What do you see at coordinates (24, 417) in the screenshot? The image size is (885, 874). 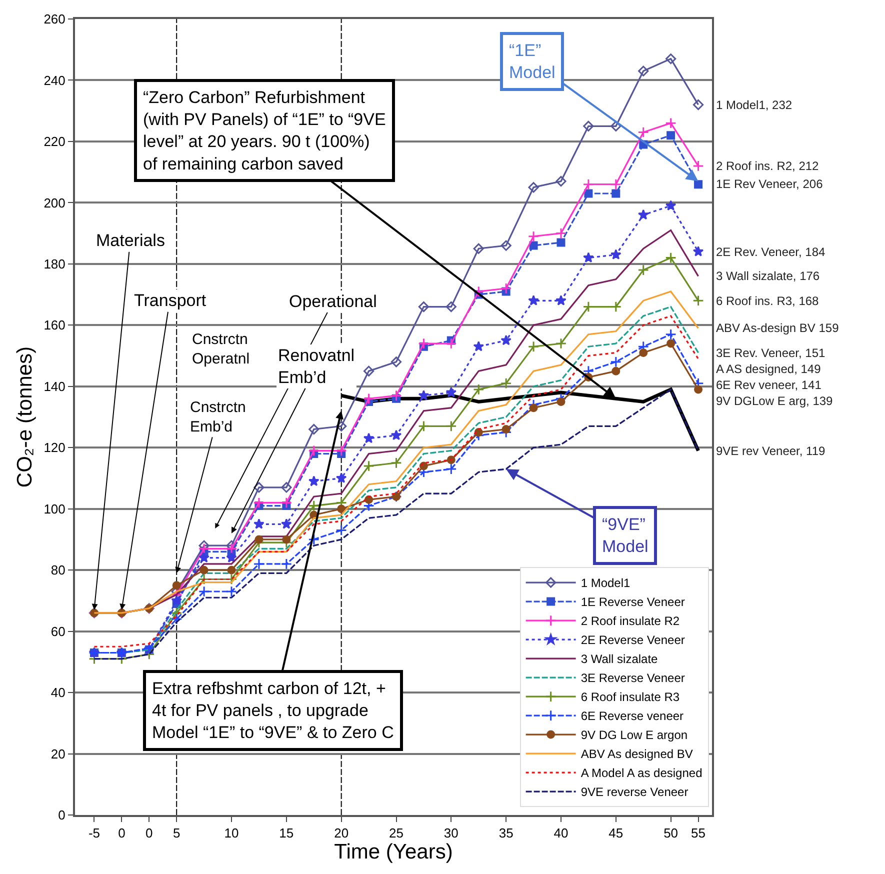 I see `y-axis-title: CO₂-e (tonnes)` at bounding box center [24, 417].